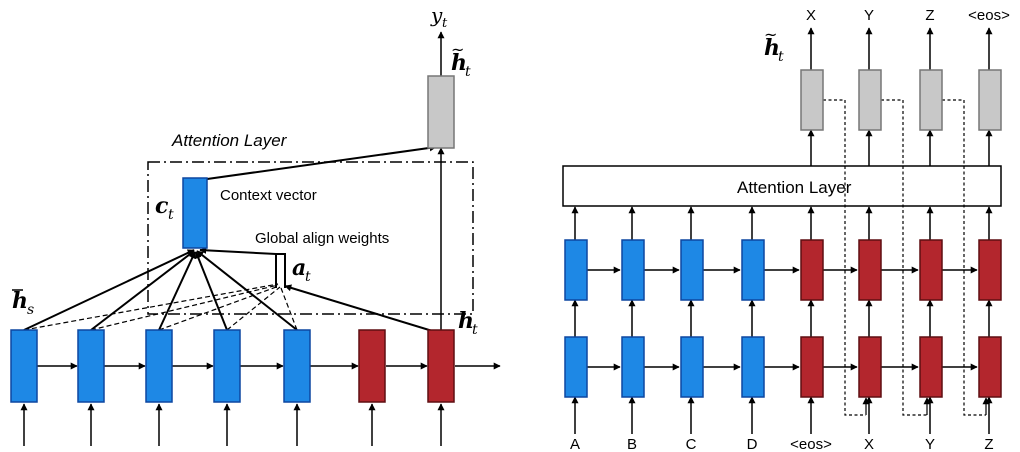 The image size is (1020, 452). Describe the element at coordinates (901, 367) in the screenshot. I see `rp-lower-decoder` at that location.